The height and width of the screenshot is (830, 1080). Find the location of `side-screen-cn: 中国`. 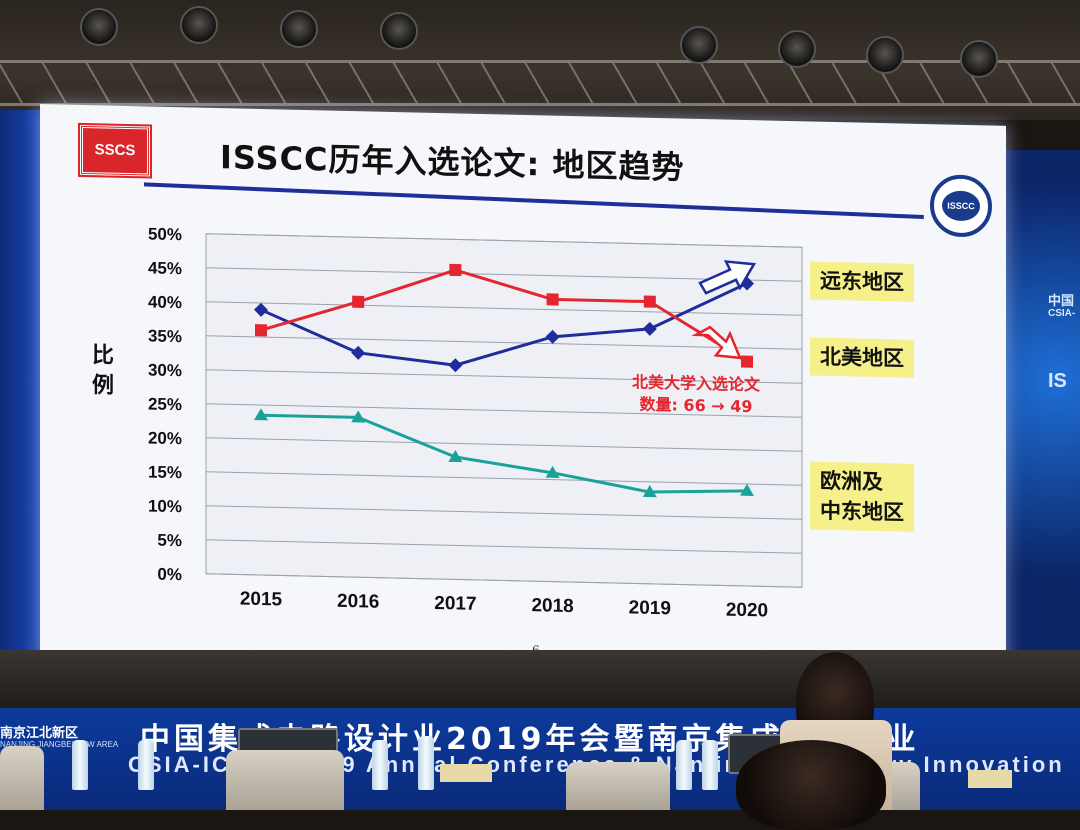

side-screen-cn: 中国 is located at coordinates (1061, 300).